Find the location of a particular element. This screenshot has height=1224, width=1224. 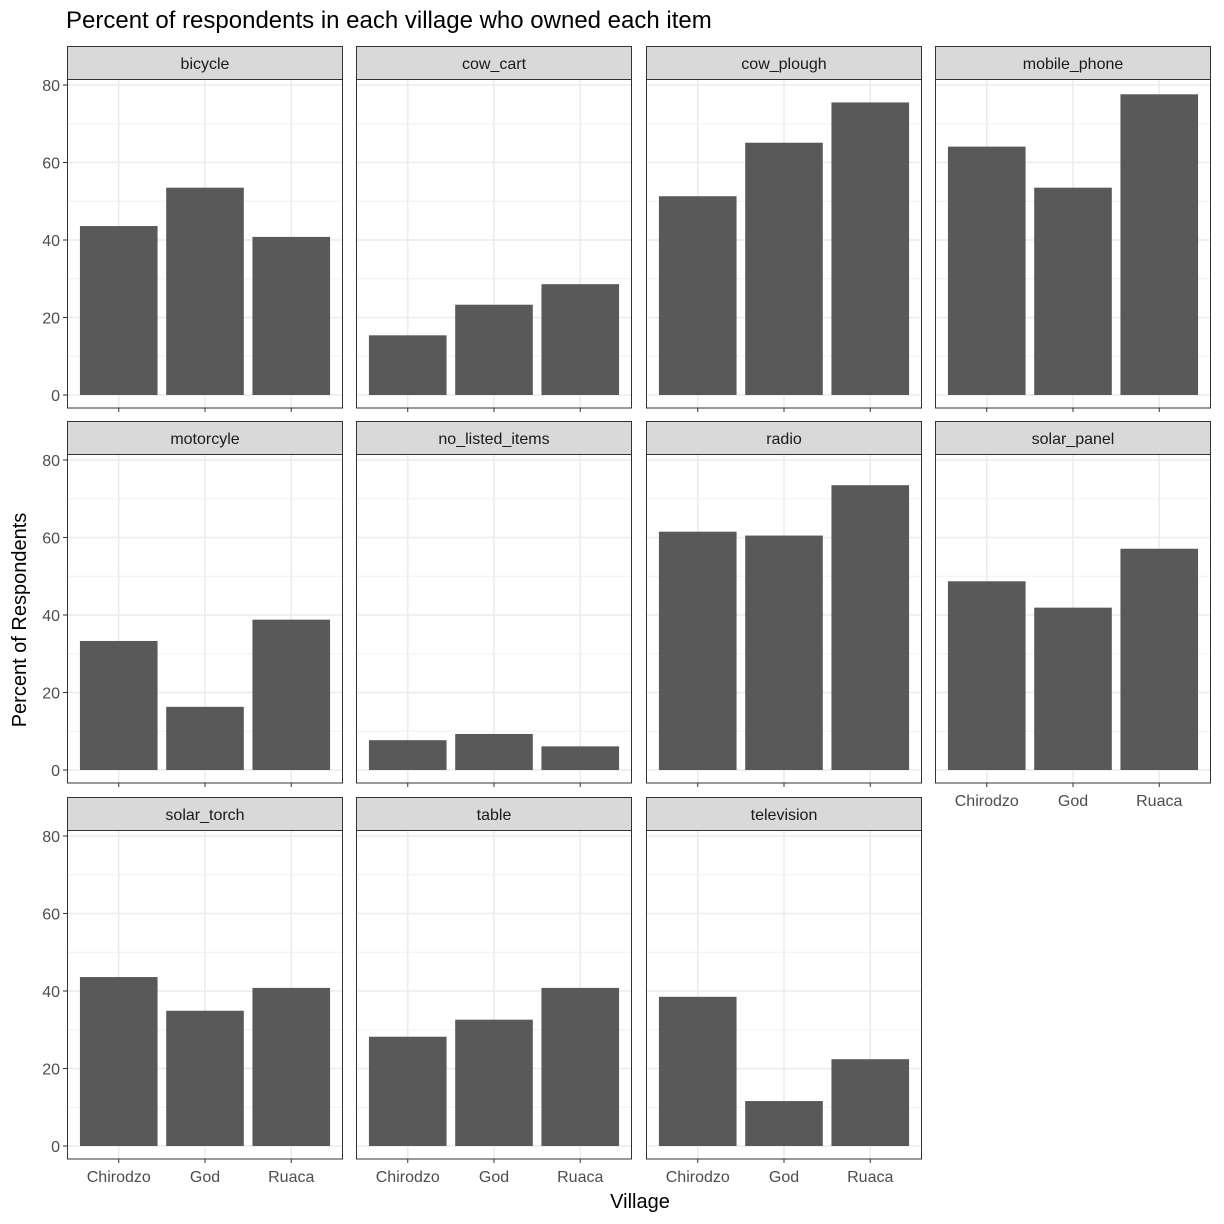

bar-no_listed_items-Chirodzo is located at coordinates (407, 755).